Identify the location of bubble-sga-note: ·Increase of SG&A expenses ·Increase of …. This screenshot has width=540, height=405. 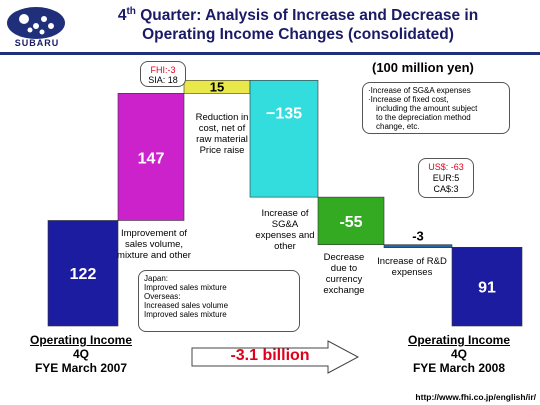
(436, 108).